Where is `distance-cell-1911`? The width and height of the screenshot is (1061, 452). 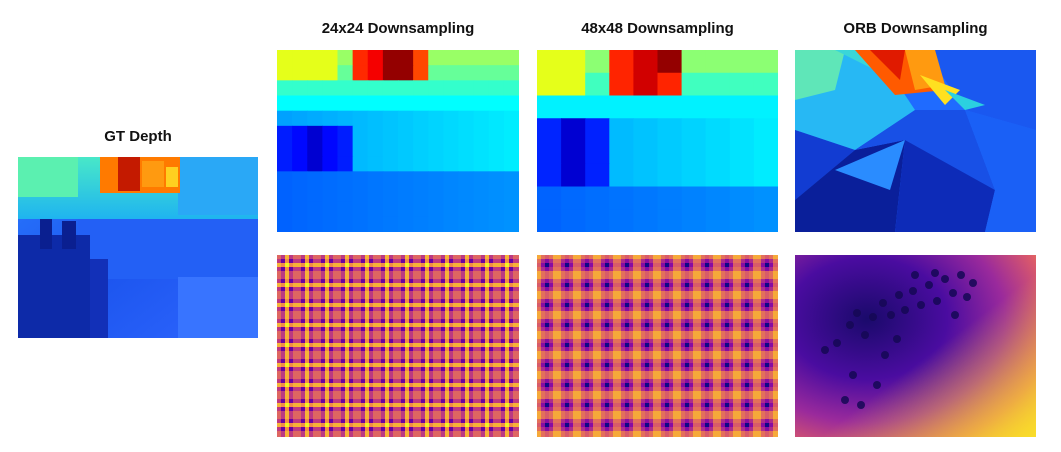
distance-cell-1911 is located at coordinates (359, 381).